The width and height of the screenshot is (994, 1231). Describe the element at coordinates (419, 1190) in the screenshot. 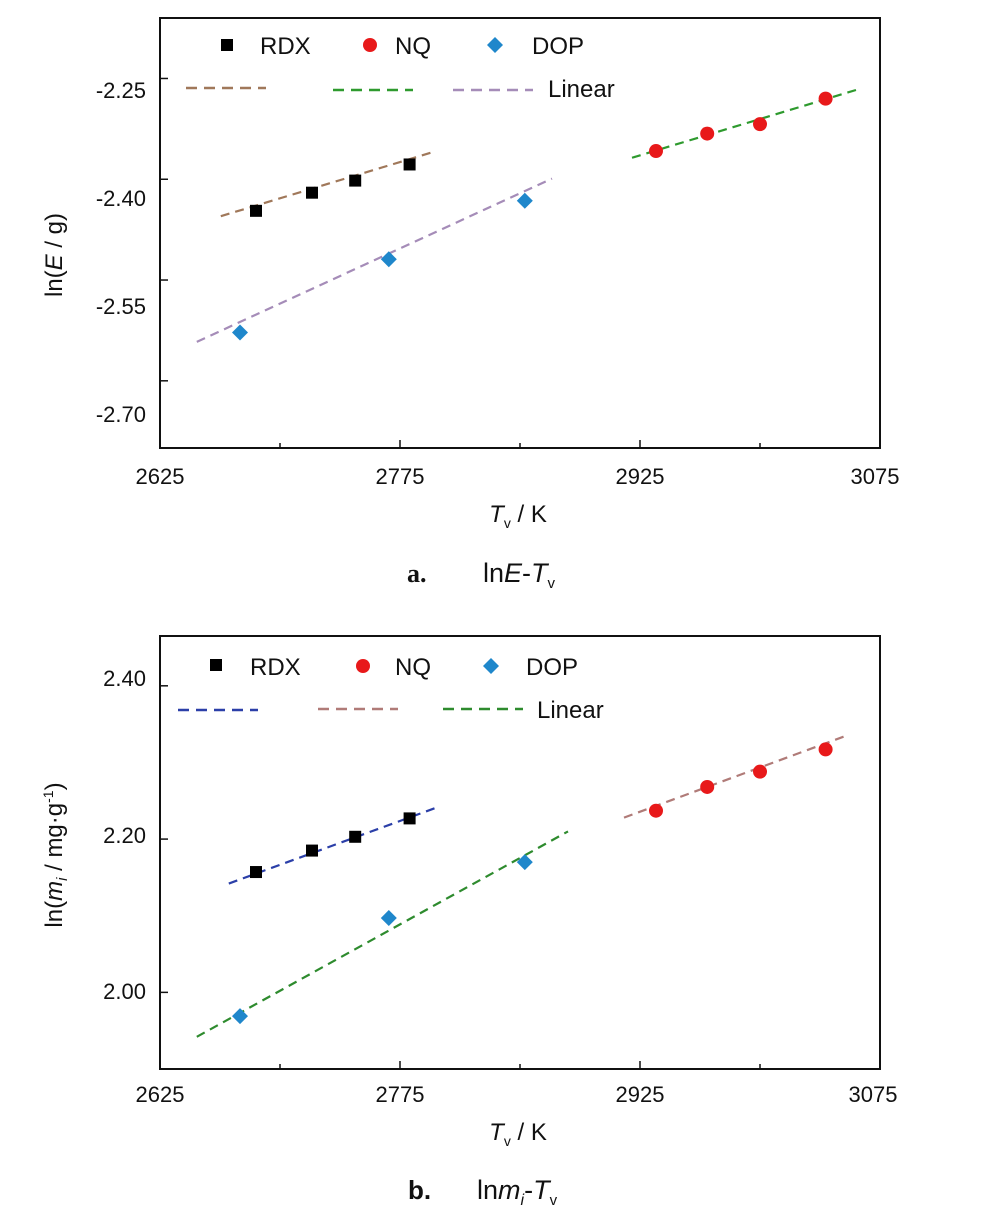

I see `caption-b-letter: b.` at that location.